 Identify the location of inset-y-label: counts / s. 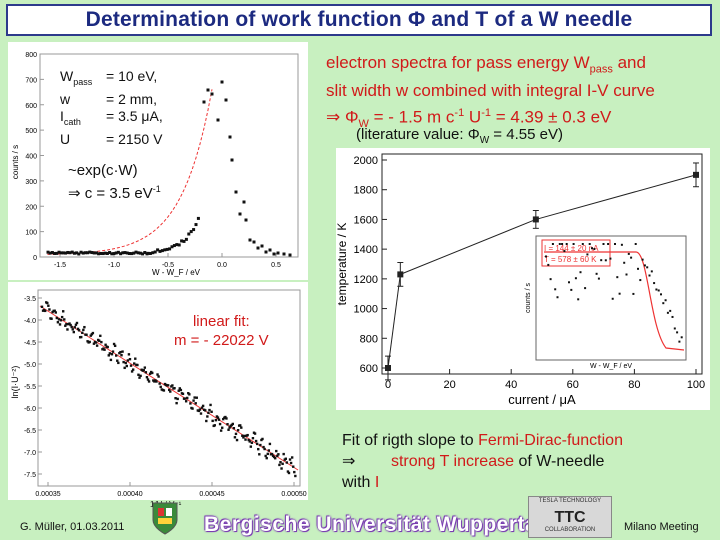
(528, 298).